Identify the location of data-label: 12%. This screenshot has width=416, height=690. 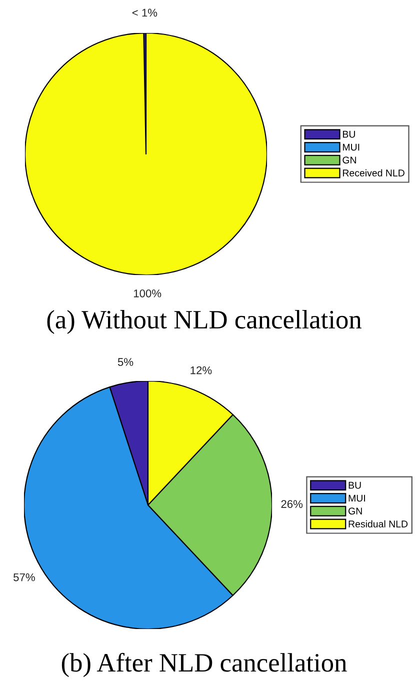
(201, 370).